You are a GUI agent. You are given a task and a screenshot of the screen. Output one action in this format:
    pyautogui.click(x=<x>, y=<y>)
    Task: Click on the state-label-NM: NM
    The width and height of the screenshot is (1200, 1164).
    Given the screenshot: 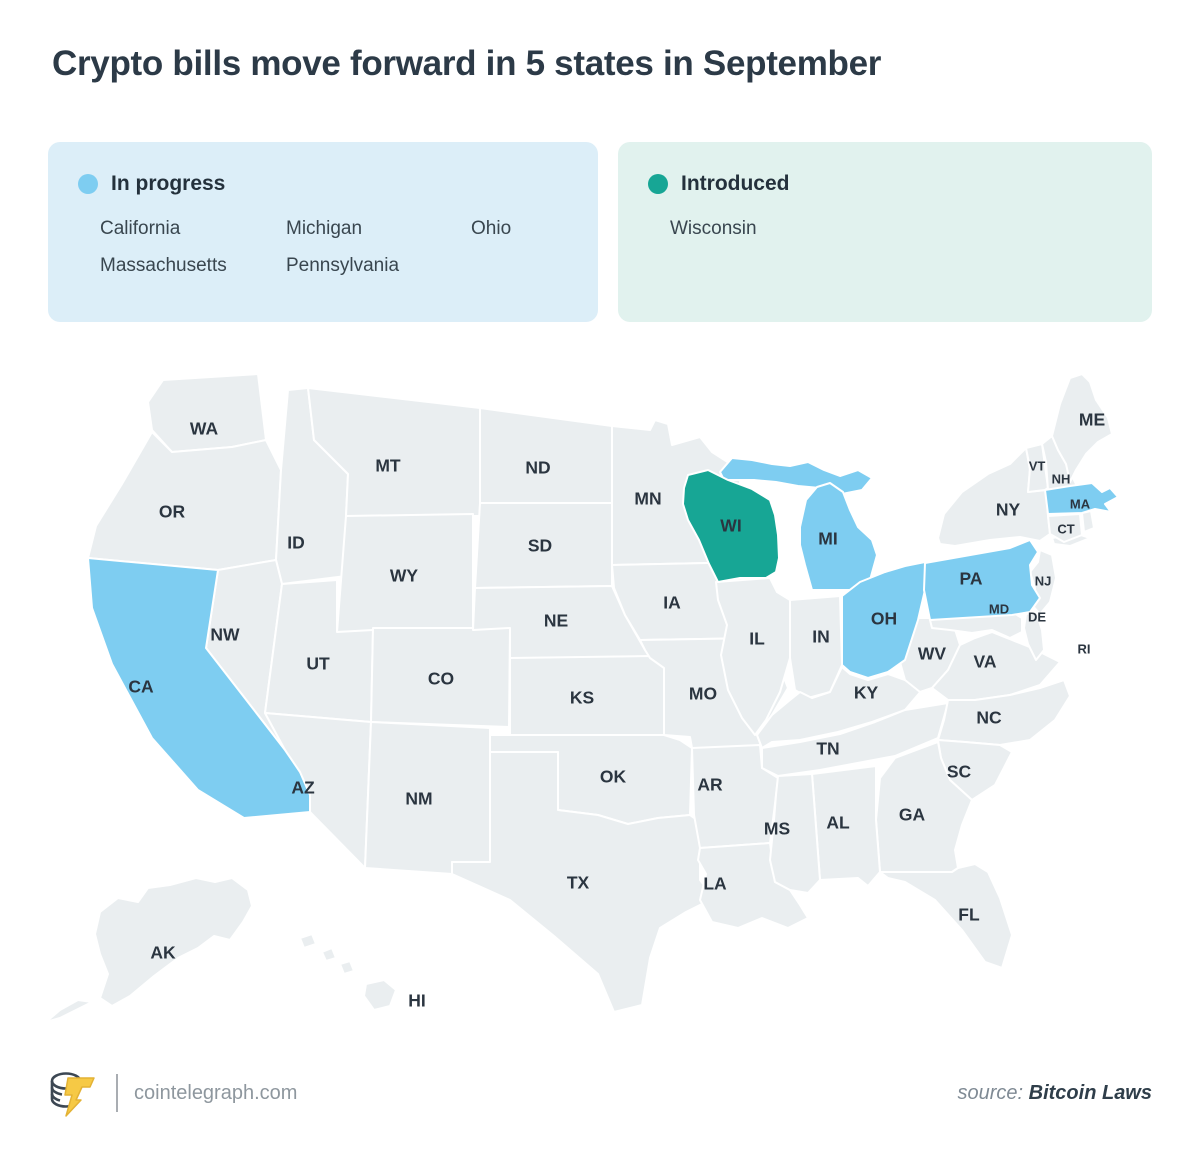 What is the action you would take?
    pyautogui.click(x=418, y=798)
    